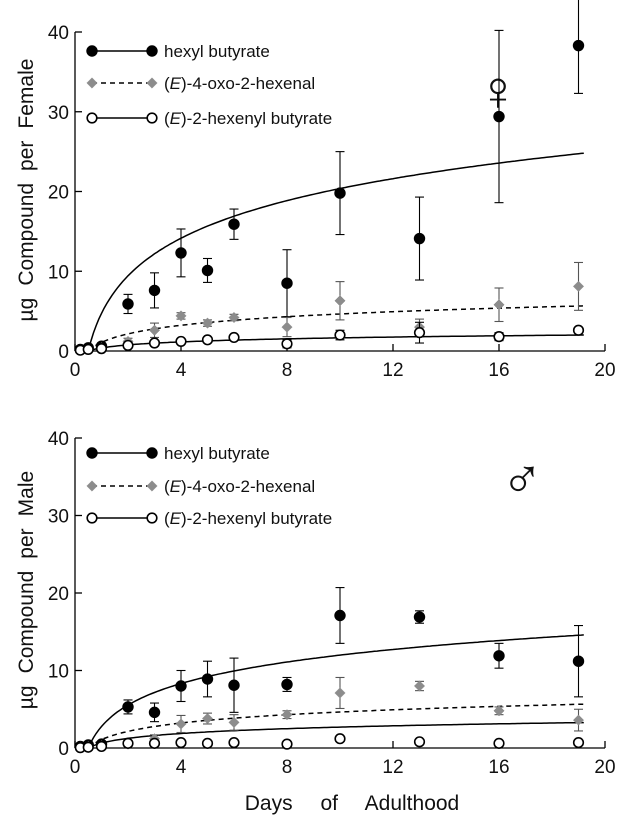 The width and height of the screenshot is (625, 826). Describe the element at coordinates (269, 803) in the screenshot. I see `x-axis-title-word: Days` at that location.